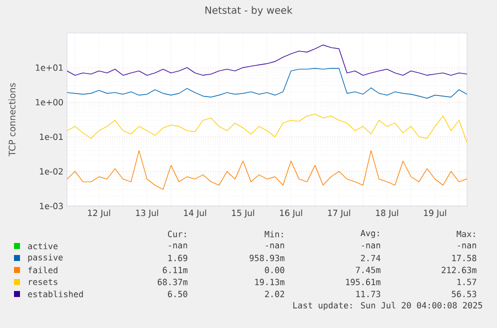  Describe the element at coordinates (267, 258) in the screenshot. I see `text: 958.93m` at that location.